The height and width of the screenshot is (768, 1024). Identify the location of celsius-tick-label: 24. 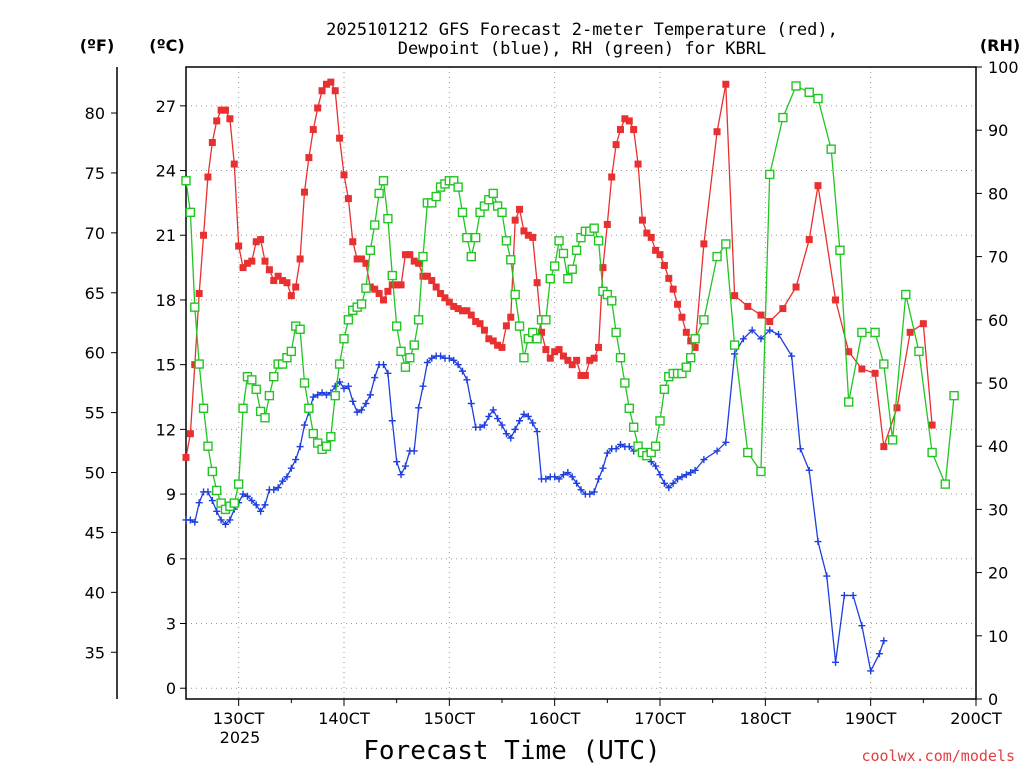
(166, 171).